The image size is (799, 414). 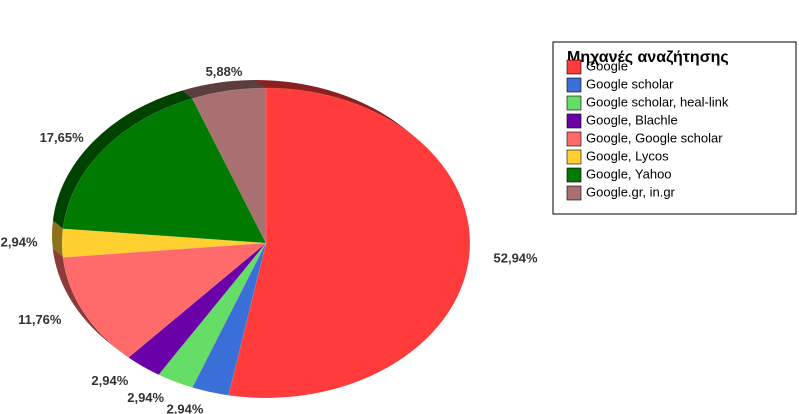 I want to click on legend-label: Google scholar, heal-link, so click(x=657, y=101).